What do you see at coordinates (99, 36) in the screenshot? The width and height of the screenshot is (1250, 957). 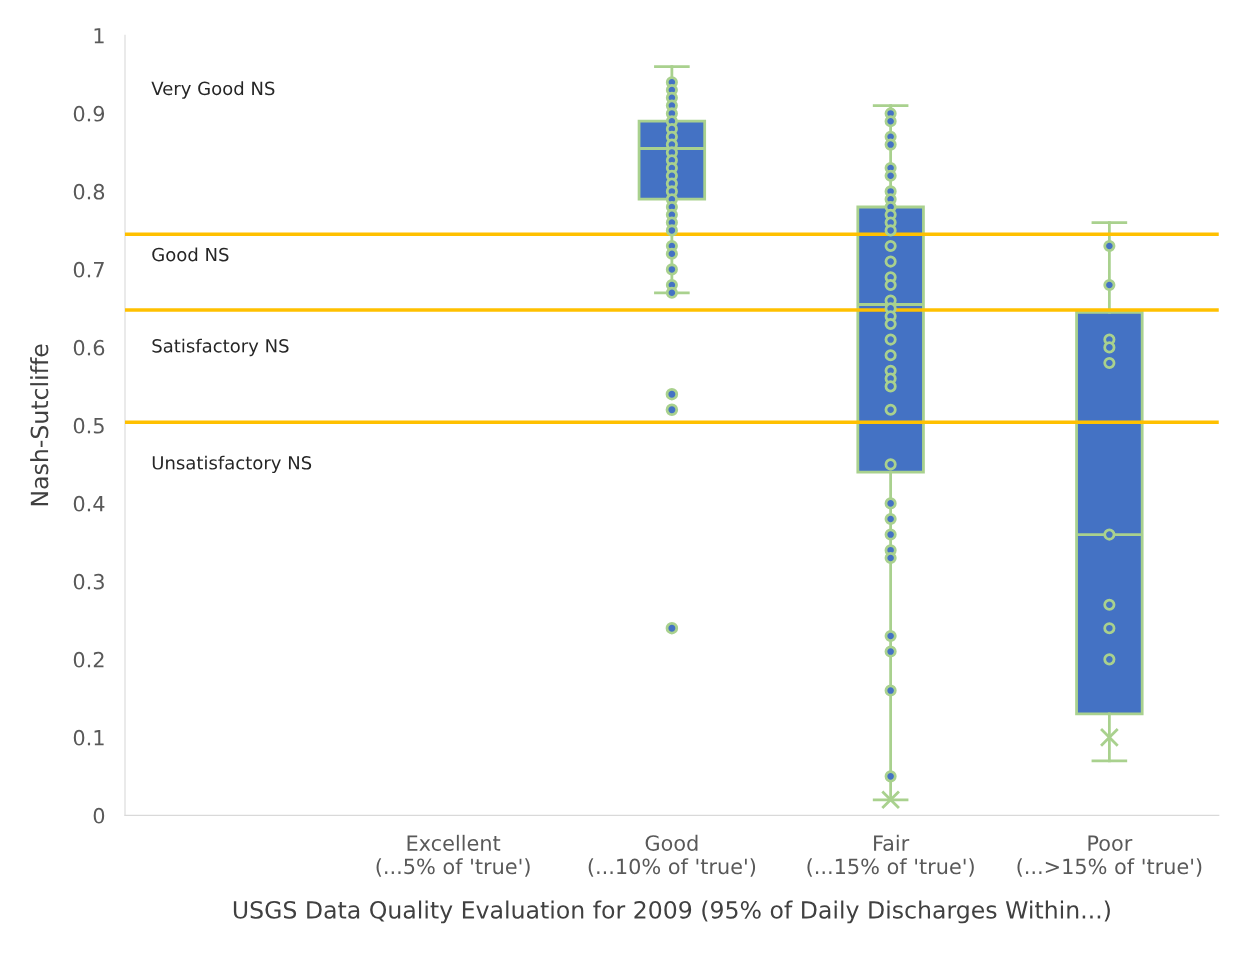 I see `y-tick-label: 1` at bounding box center [99, 36].